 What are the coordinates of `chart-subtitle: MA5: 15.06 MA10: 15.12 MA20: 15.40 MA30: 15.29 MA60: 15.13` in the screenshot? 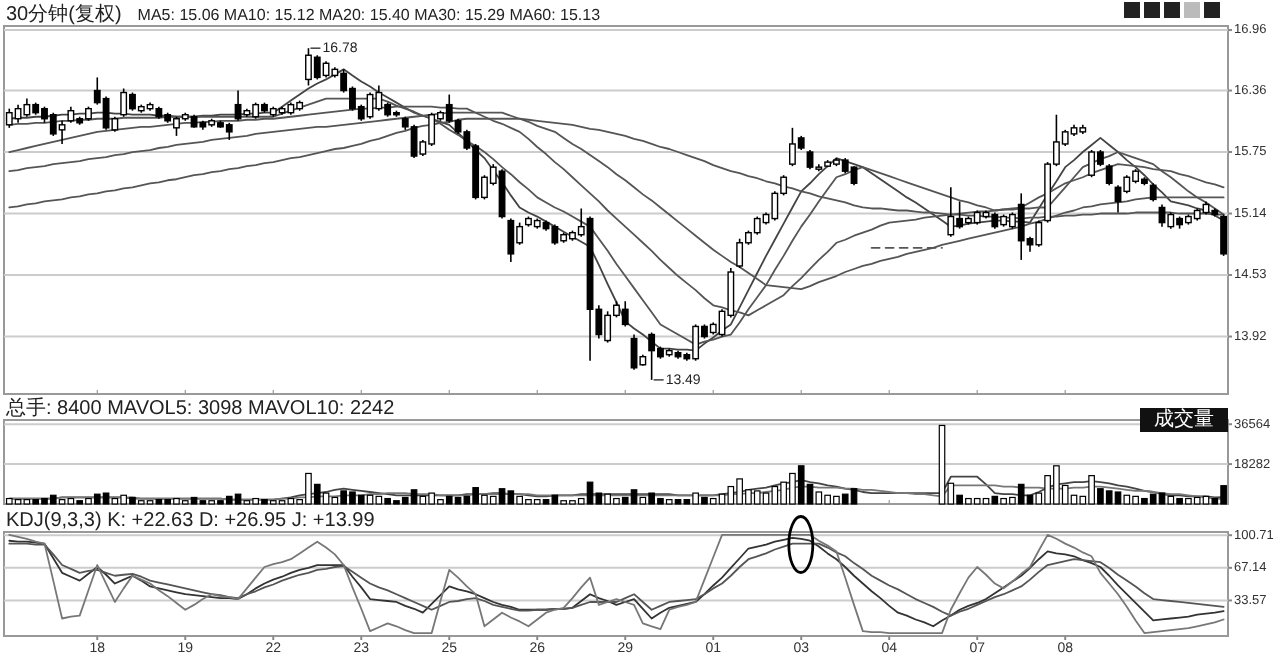 It's located at (369, 15).